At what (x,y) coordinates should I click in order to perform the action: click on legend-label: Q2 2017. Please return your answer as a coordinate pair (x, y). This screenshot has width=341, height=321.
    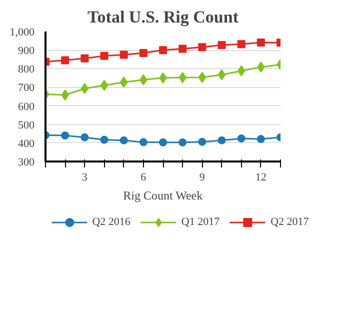
    Looking at the image, I should click on (289, 222).